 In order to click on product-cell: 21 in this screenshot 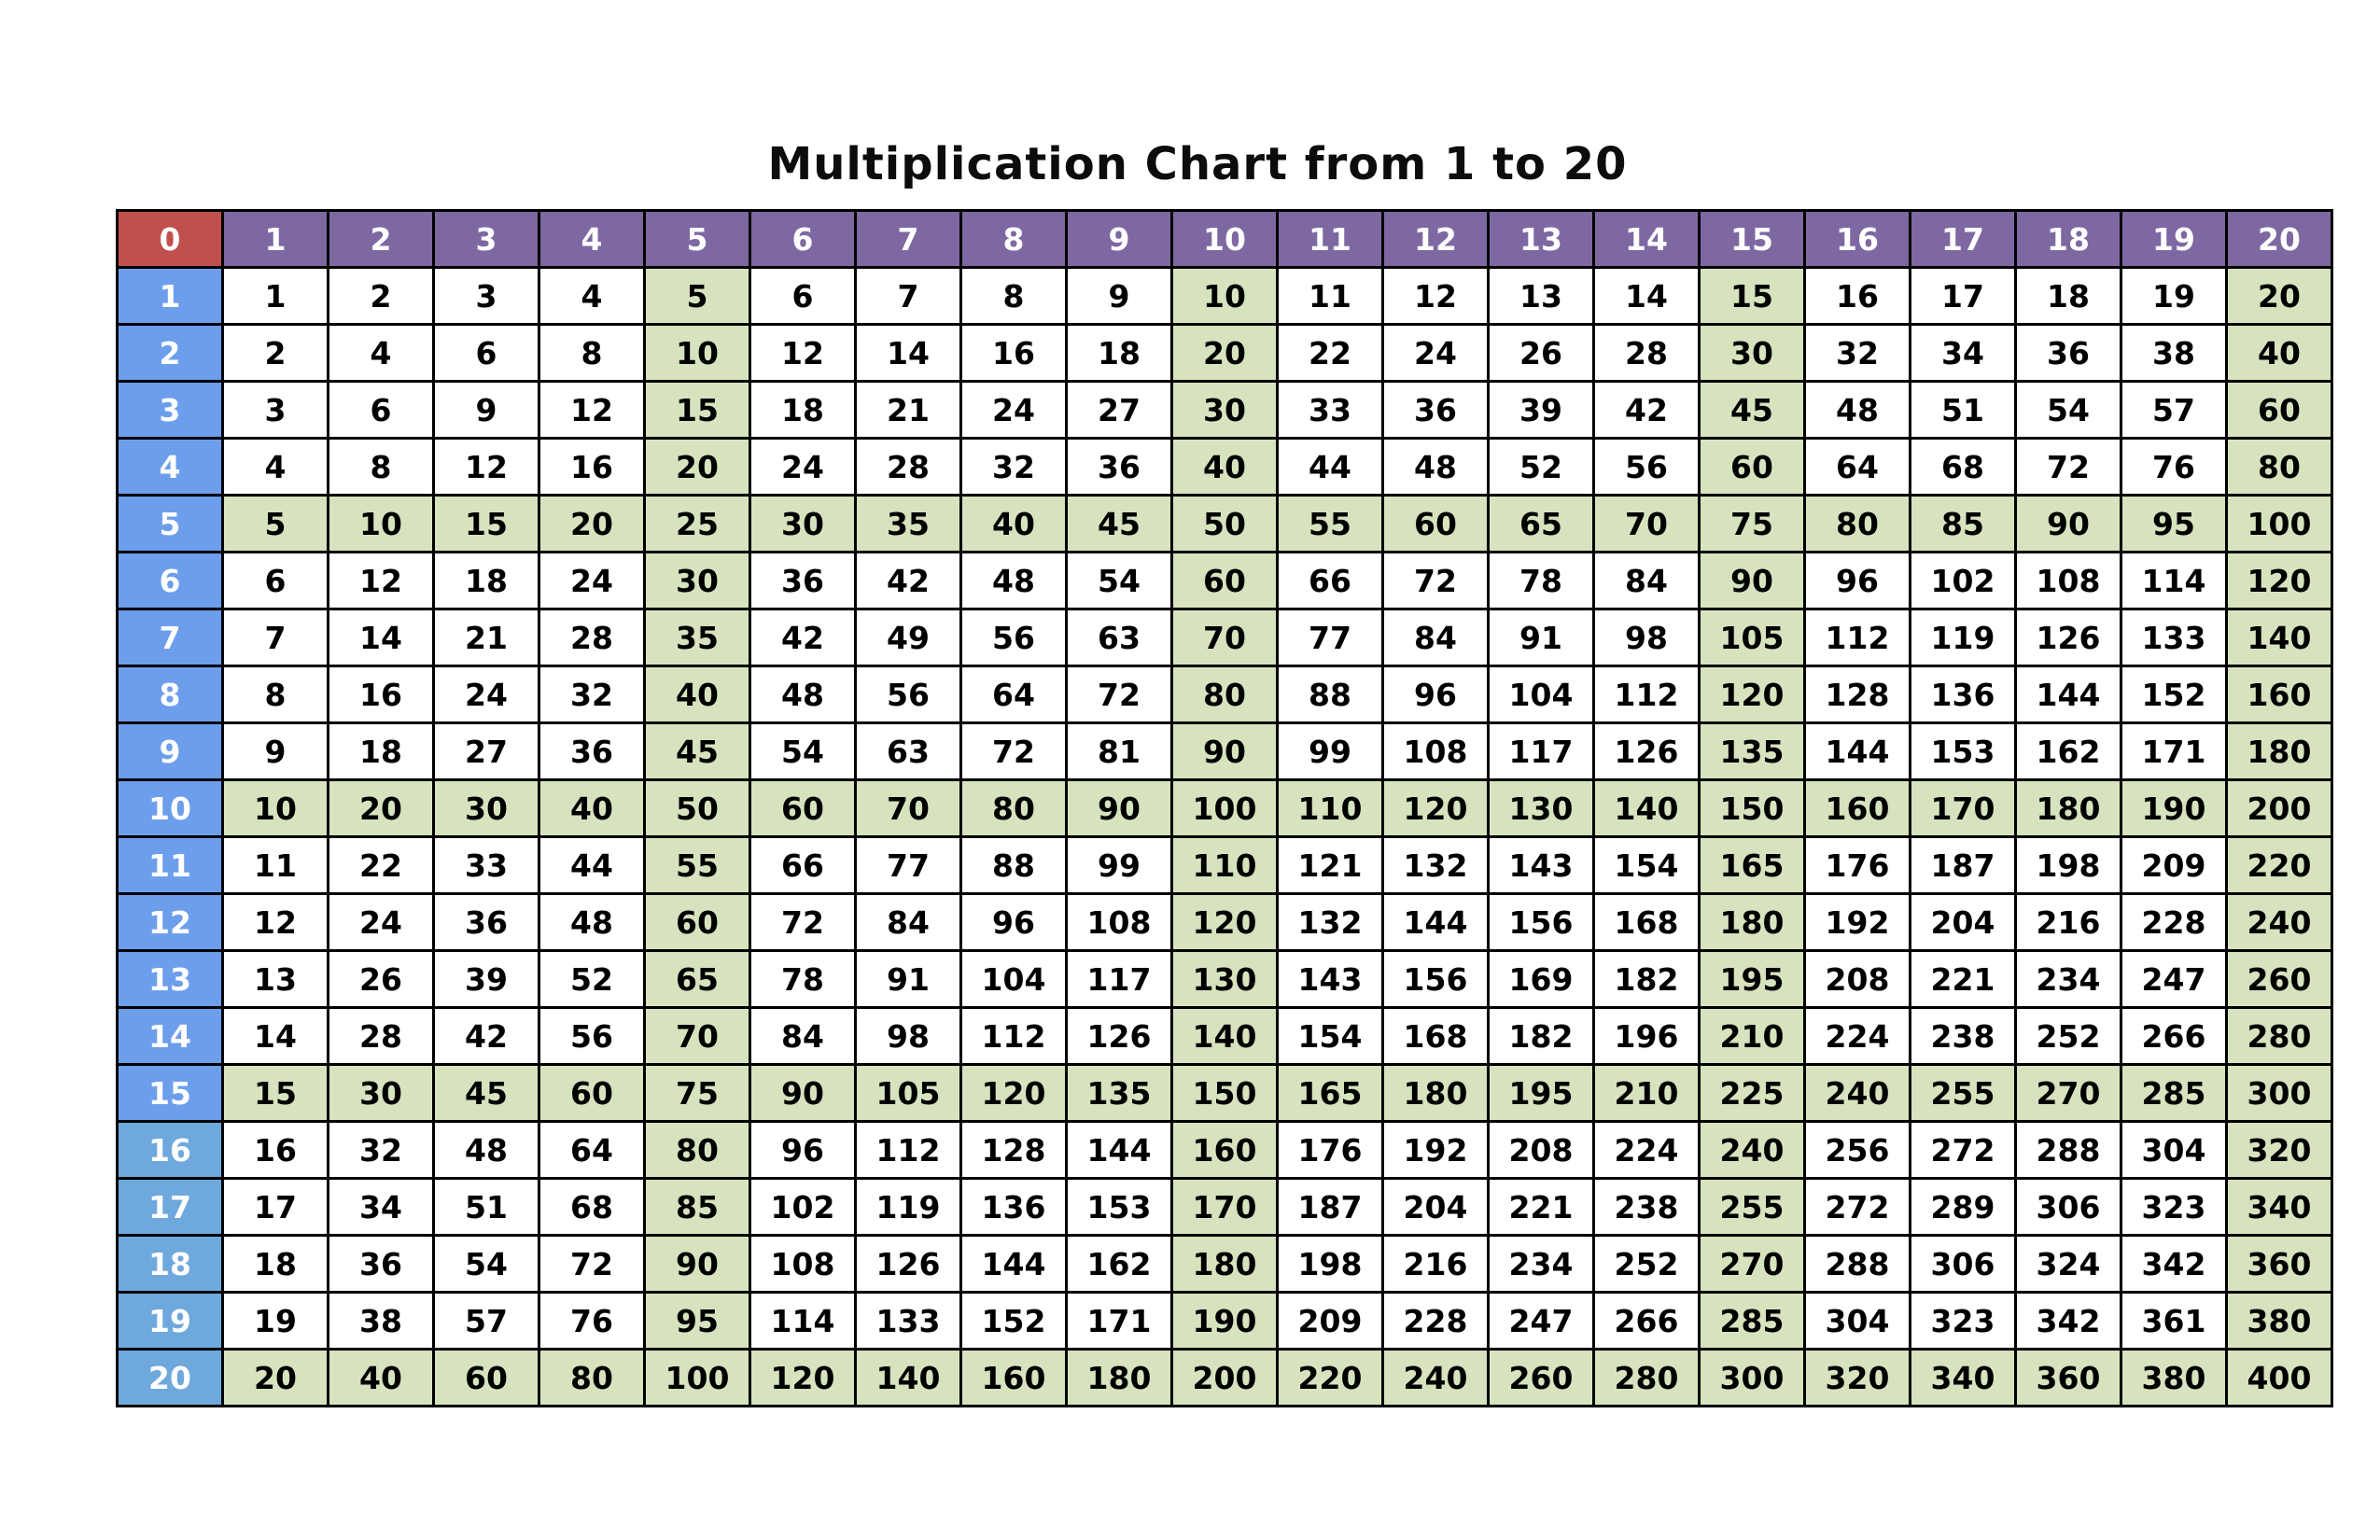, I will do `click(486, 637)`.